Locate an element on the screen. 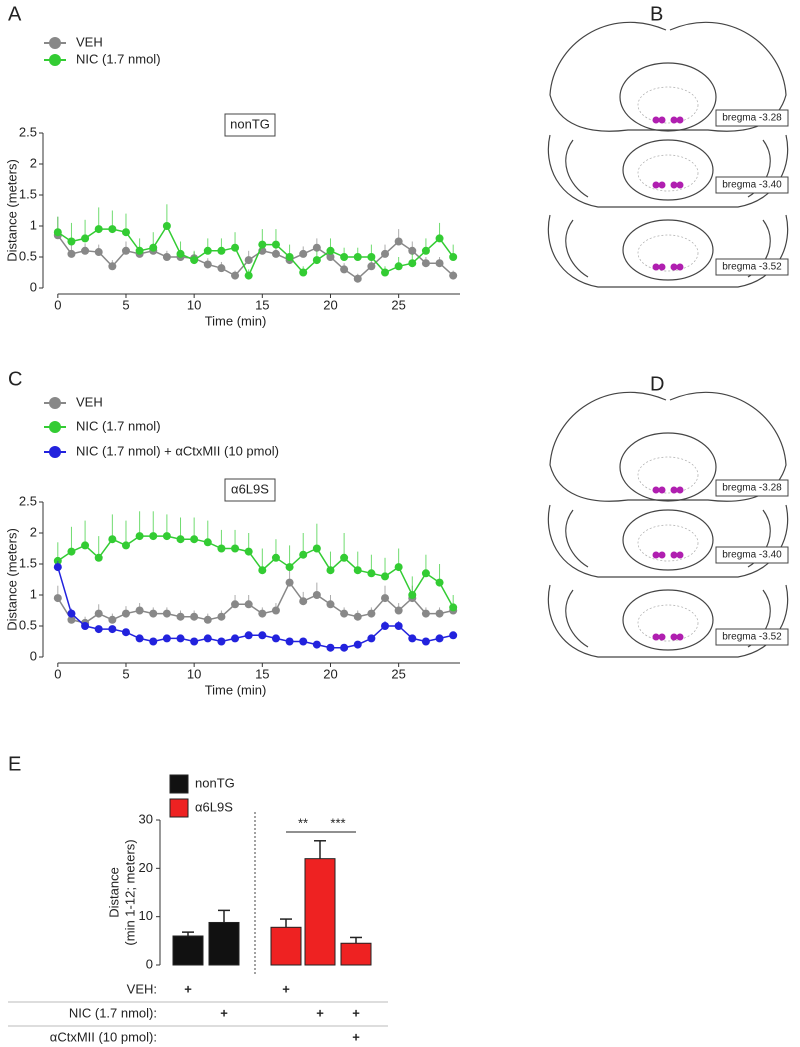 This screenshot has width=800, height=1047. significance-label: ** is located at coordinates (303, 822).